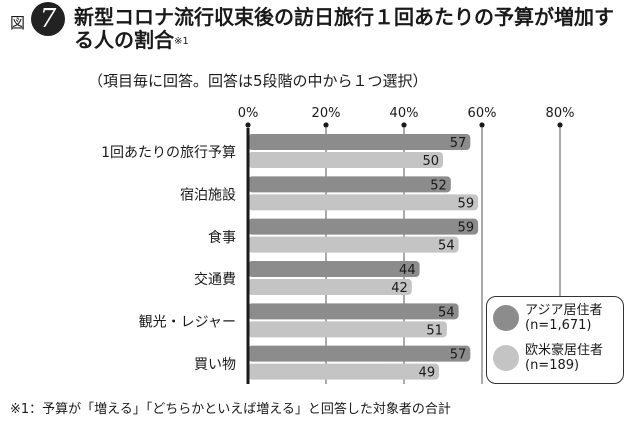 The height and width of the screenshot is (422, 636). What do you see at coordinates (407, 270) in the screenshot?
I see `value-label-0-3: 44` at bounding box center [407, 270].